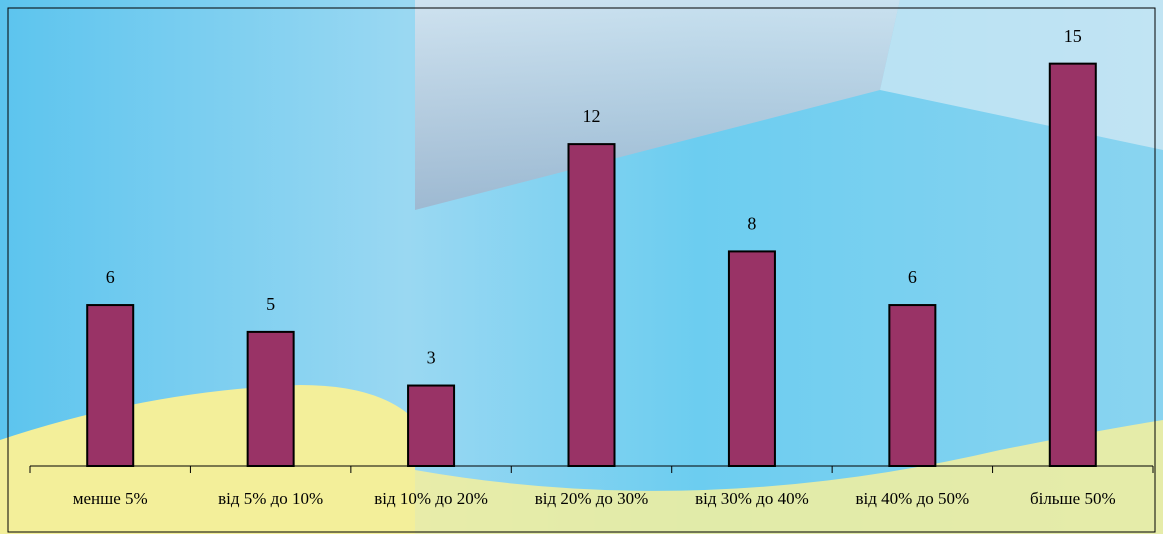  I want to click on x-tick-label: від 5% до 10%, so click(270, 498).